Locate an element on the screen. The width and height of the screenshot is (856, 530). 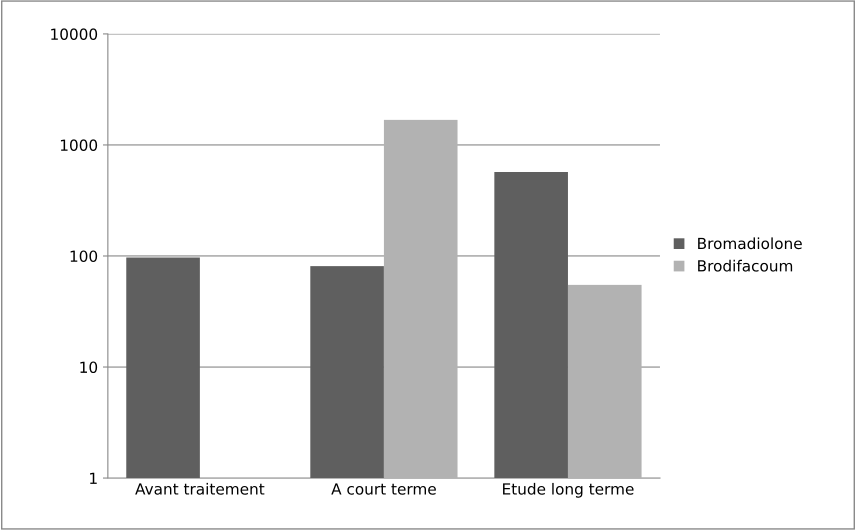
legend-label: Bromadiolone is located at coordinates (750, 243).